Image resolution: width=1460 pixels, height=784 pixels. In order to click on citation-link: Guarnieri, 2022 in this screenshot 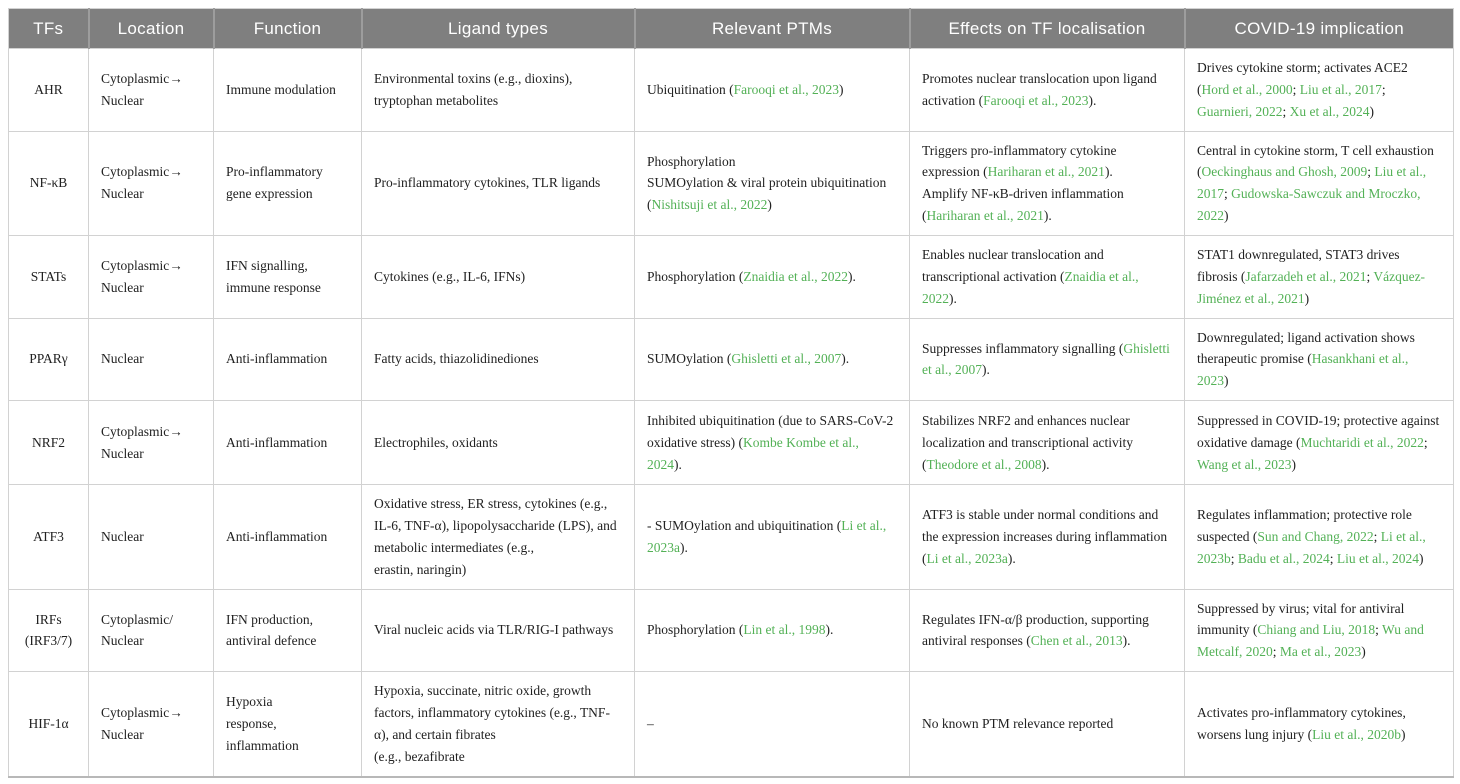, I will do `click(1240, 111)`.